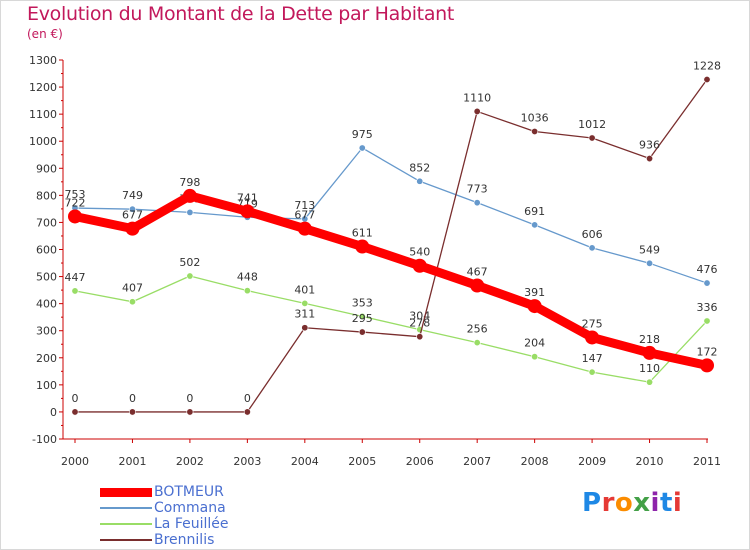 The height and width of the screenshot is (550, 750). Describe the element at coordinates (592, 323) in the screenshot. I see `data-label-botmeur: 275` at that location.